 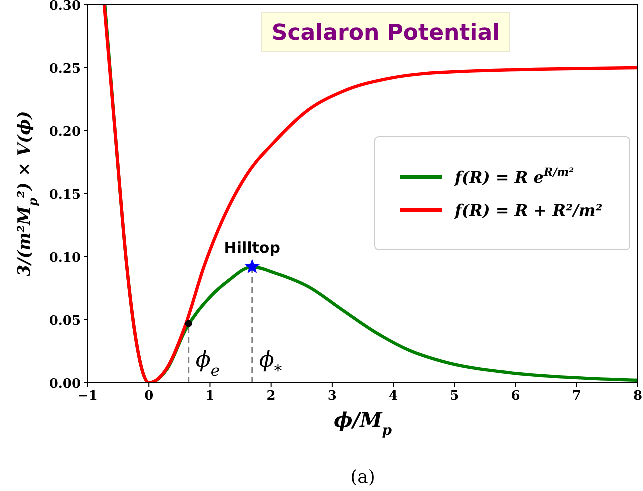 What do you see at coordinates (65, 258) in the screenshot?
I see `y-tick-label: 0.10` at bounding box center [65, 258].